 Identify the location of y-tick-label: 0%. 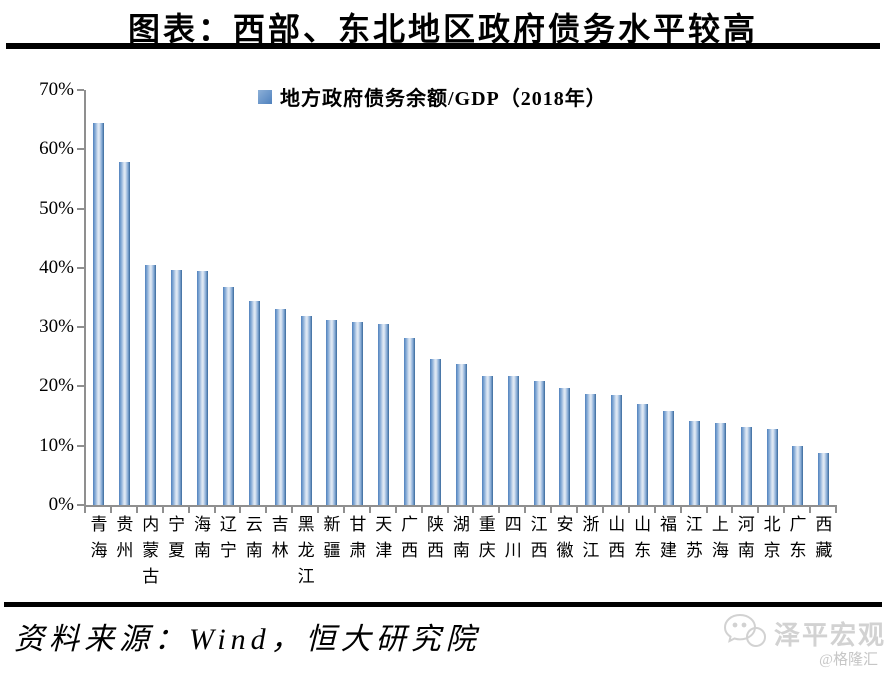
(61, 504).